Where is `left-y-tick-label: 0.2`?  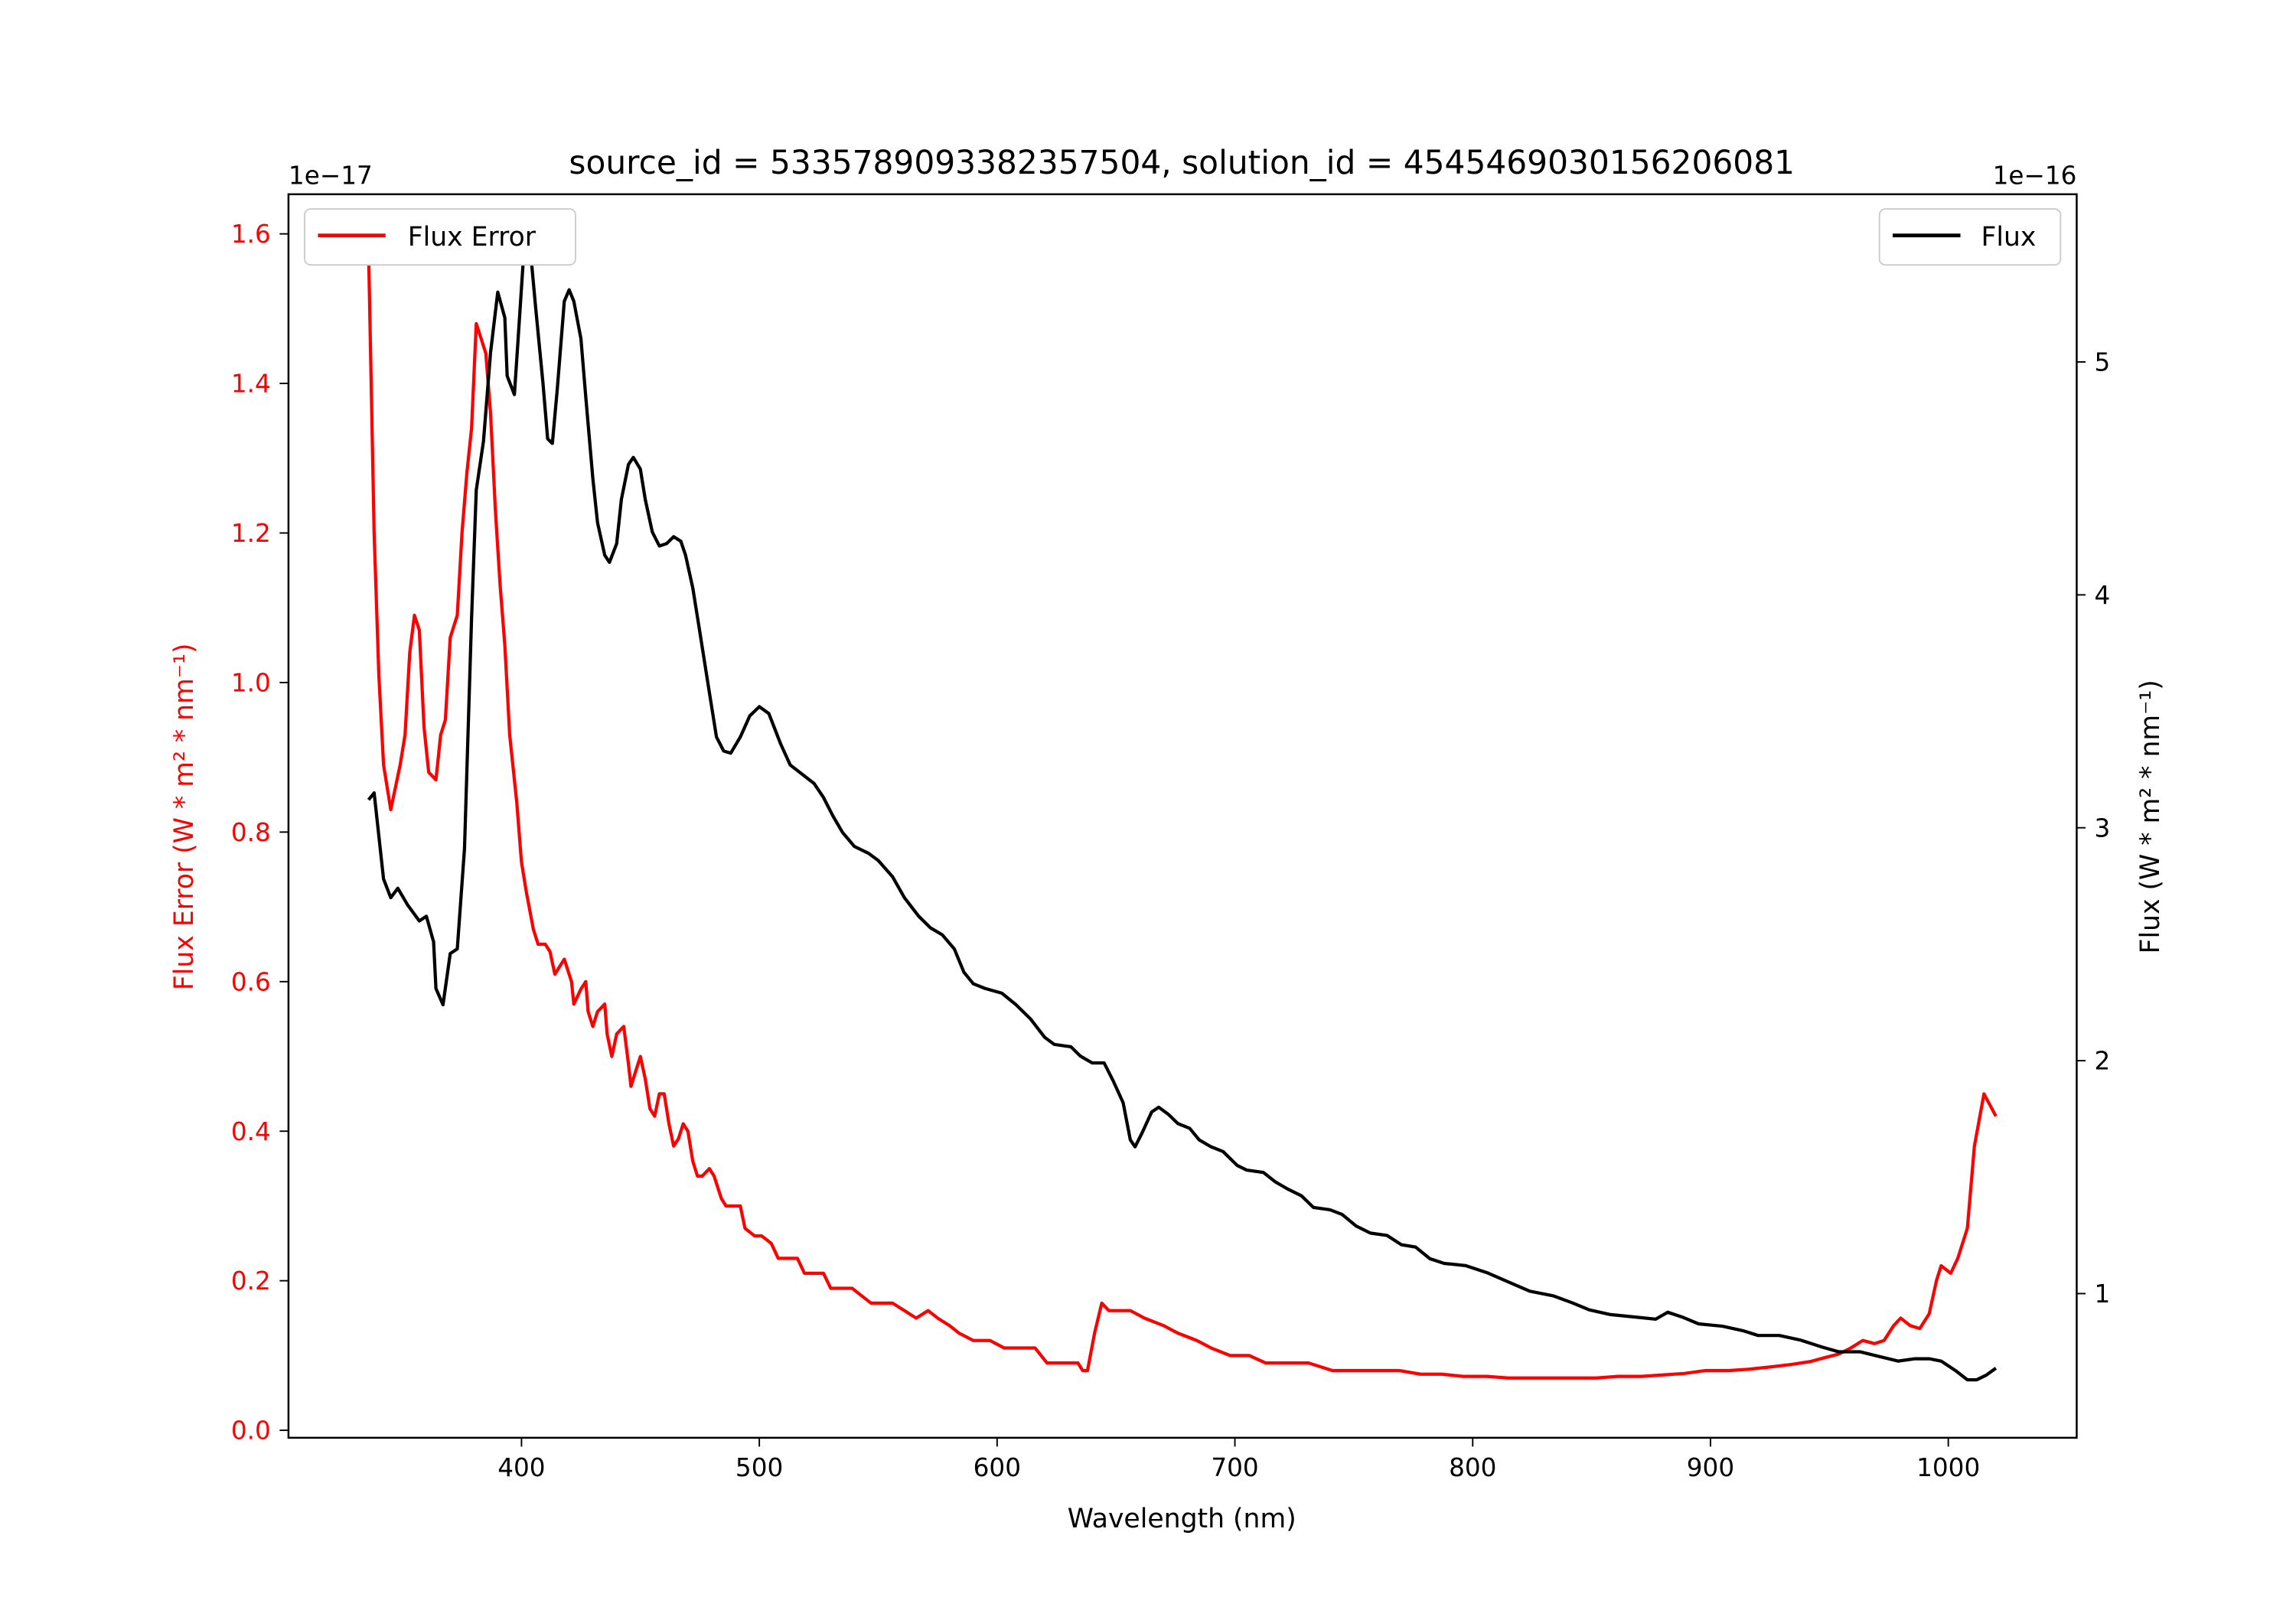
left-y-tick-label: 0.2 is located at coordinates (251, 1281).